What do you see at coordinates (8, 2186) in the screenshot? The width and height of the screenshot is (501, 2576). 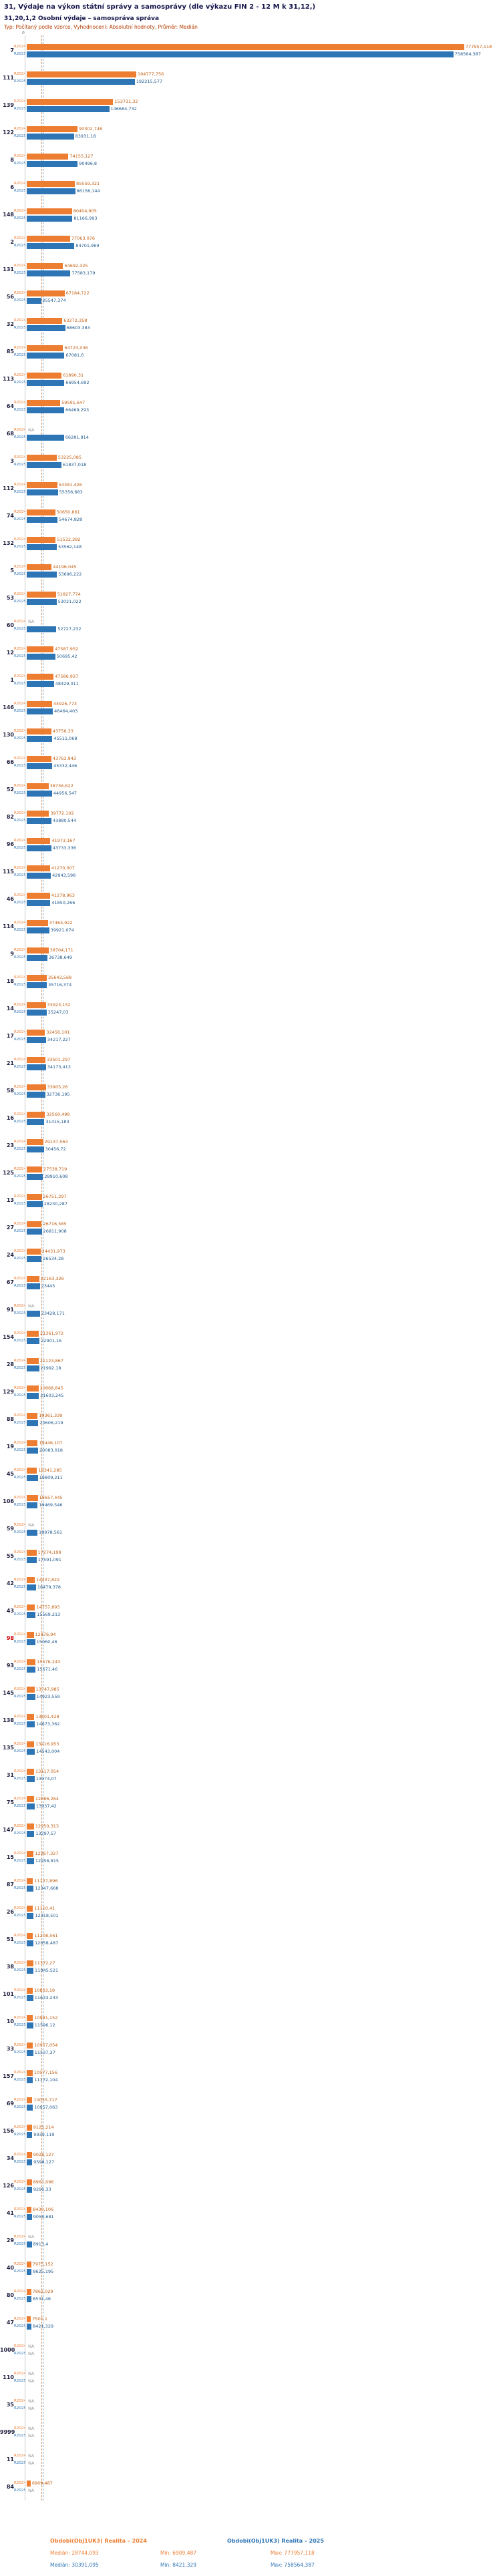 I see `category-label: 126` at bounding box center [8, 2186].